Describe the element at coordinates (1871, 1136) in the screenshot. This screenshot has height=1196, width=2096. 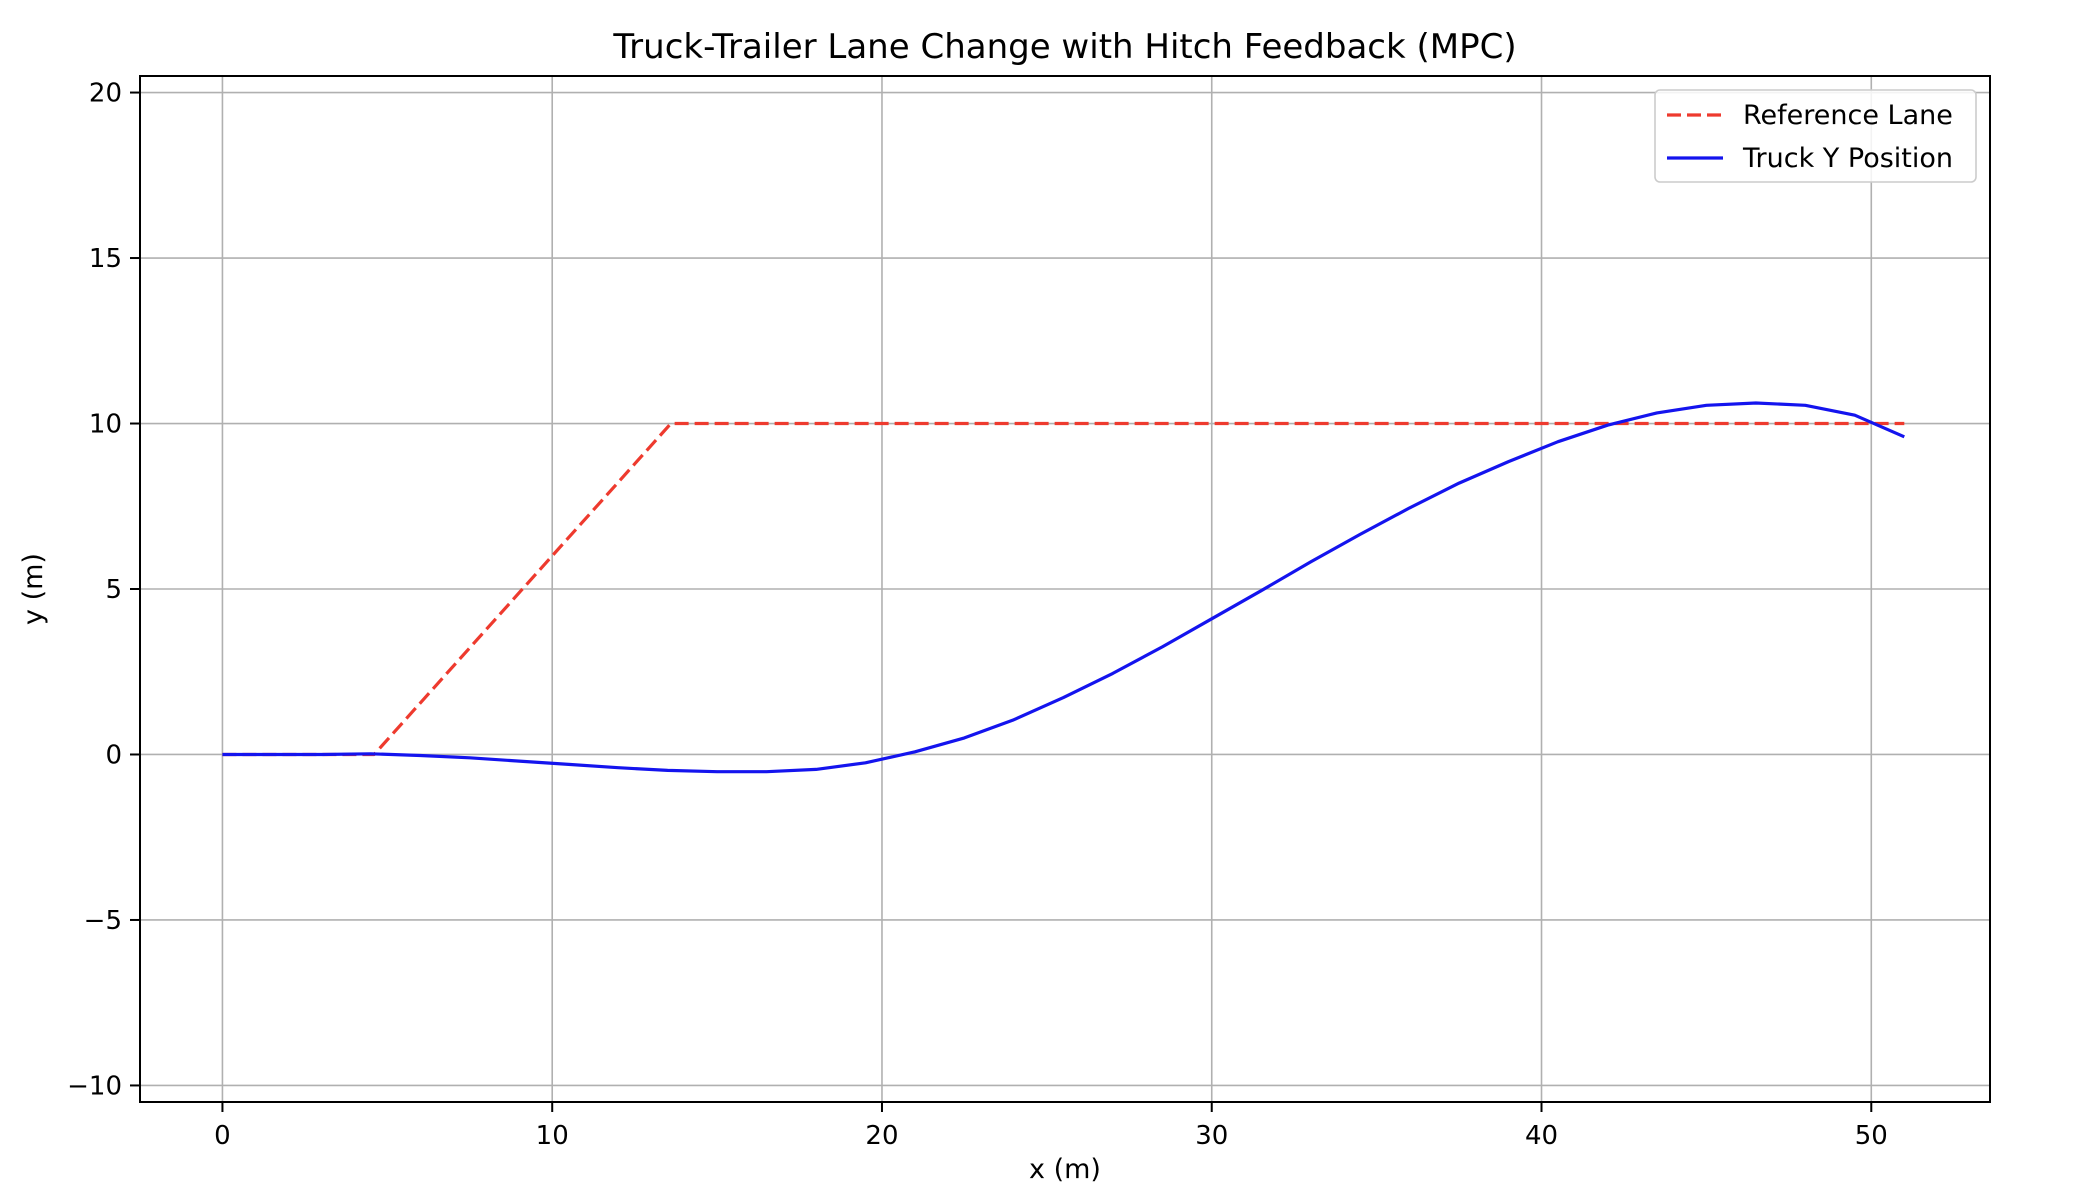
I see `x-tick-label: 50` at that location.